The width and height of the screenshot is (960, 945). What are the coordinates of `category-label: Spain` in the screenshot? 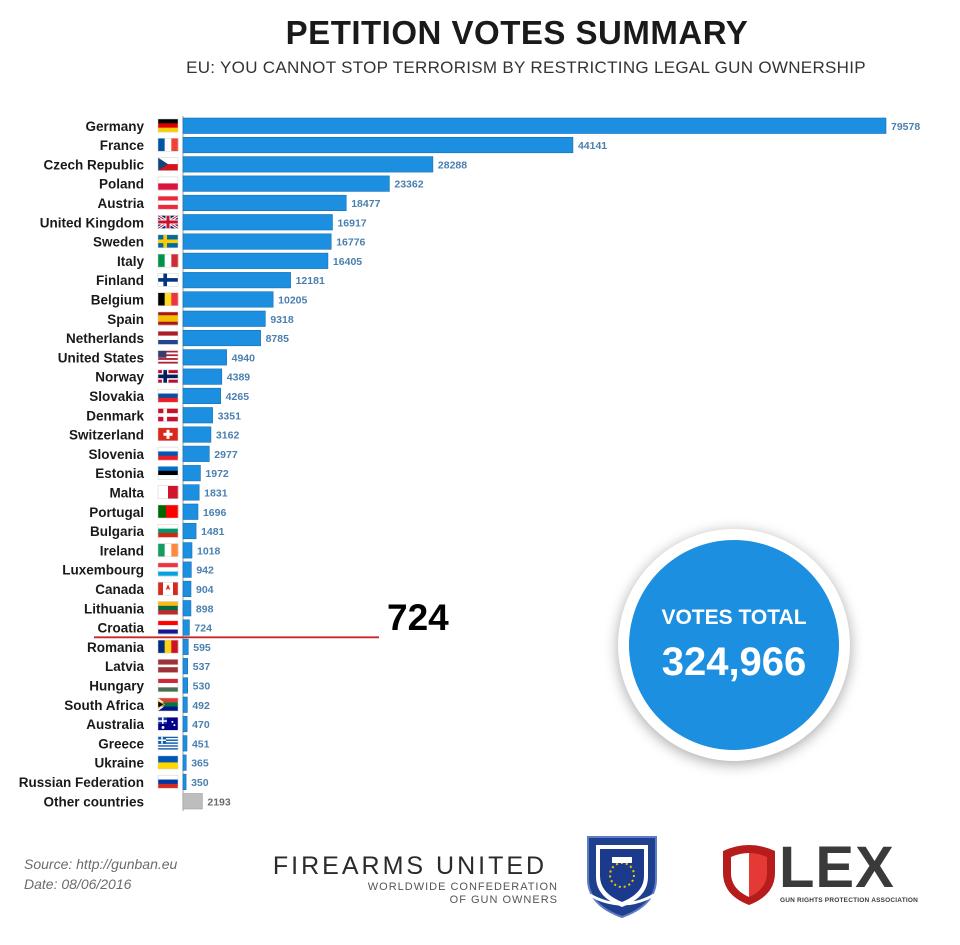 It's located at (125, 319).